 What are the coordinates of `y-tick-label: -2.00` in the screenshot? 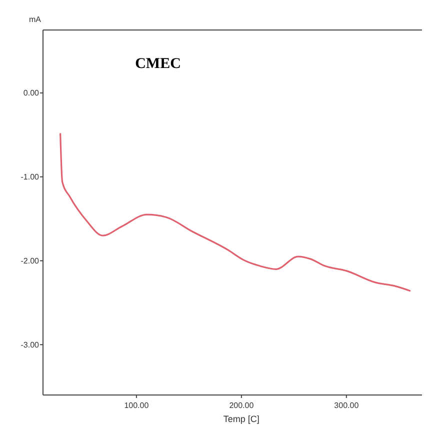 It's located at (30, 261).